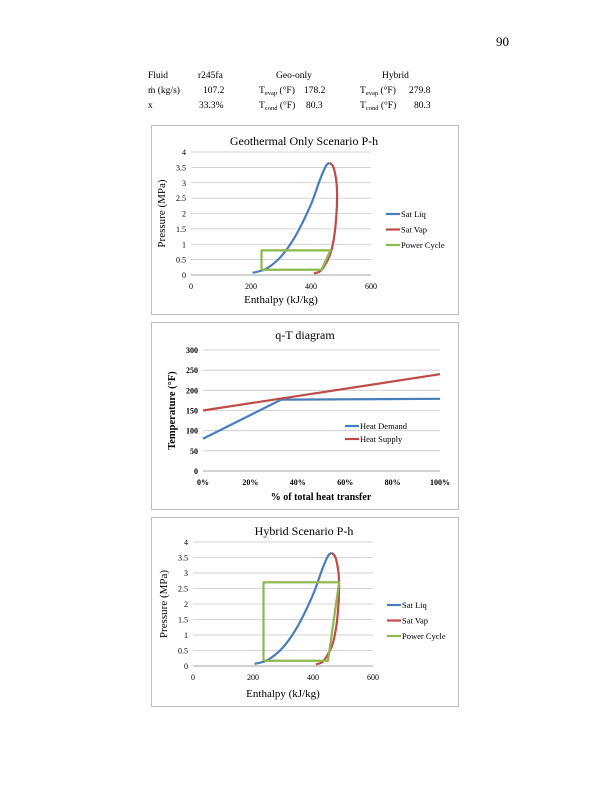 This screenshot has width=612, height=792. Describe the element at coordinates (192, 350) in the screenshot. I see `y-tick-label: 300` at that location.